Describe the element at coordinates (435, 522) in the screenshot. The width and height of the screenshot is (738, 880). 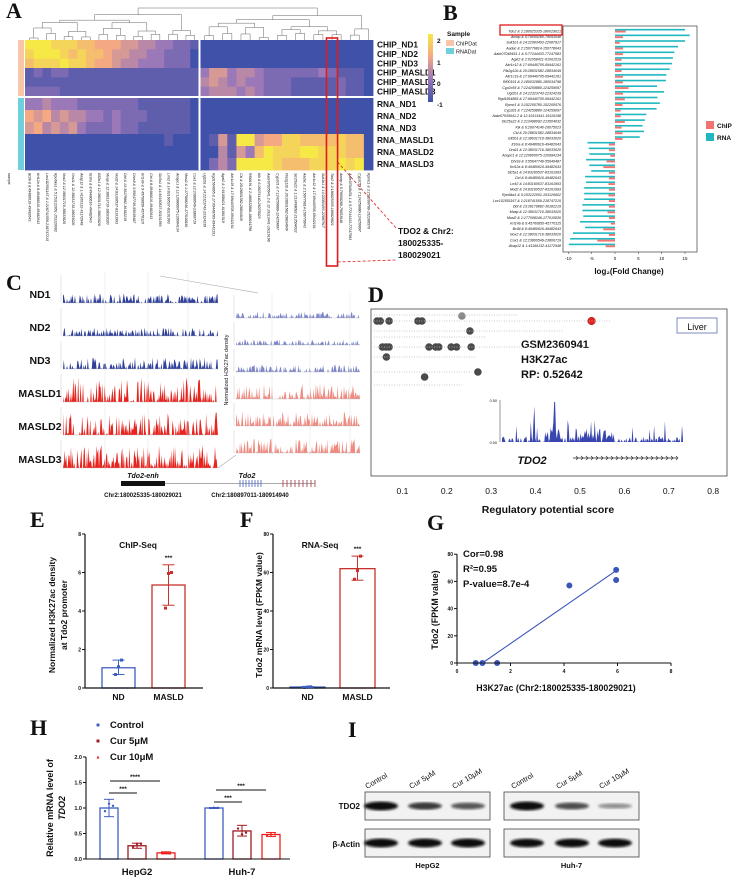
I see `panel-label-g: G` at that location.